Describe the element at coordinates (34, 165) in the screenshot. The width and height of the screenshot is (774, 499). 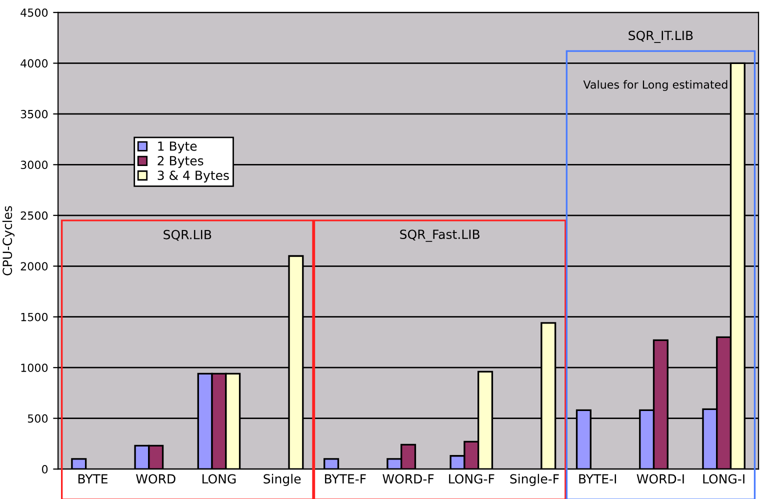
I see `y-tick-label: 3000` at that location.